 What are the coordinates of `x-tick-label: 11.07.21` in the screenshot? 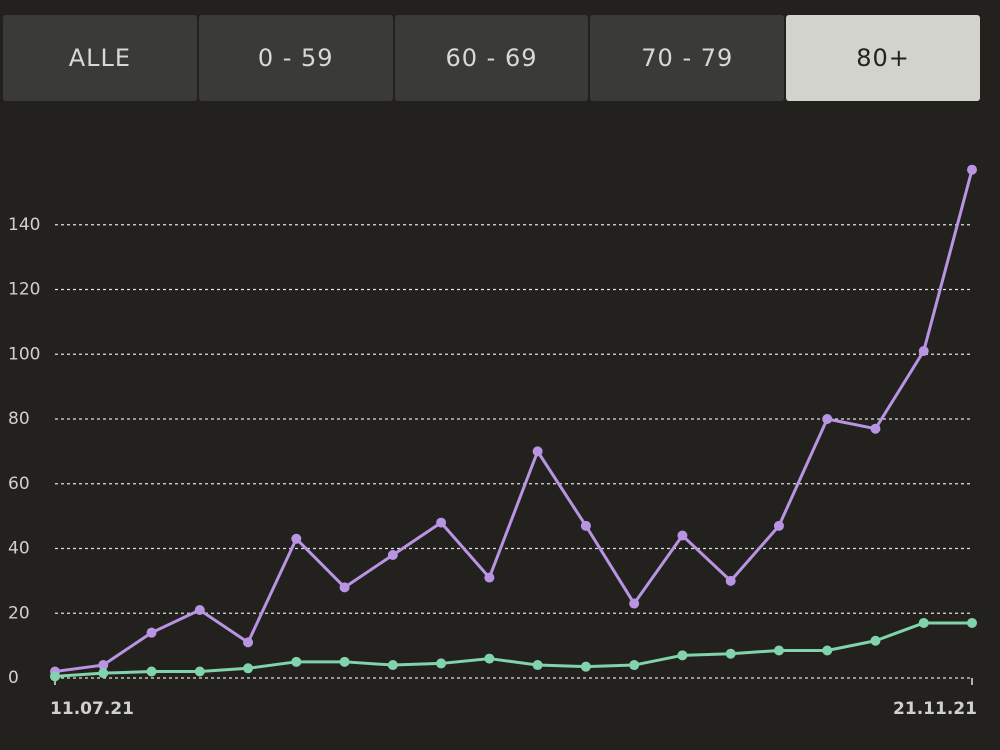 It's located at (92, 709).